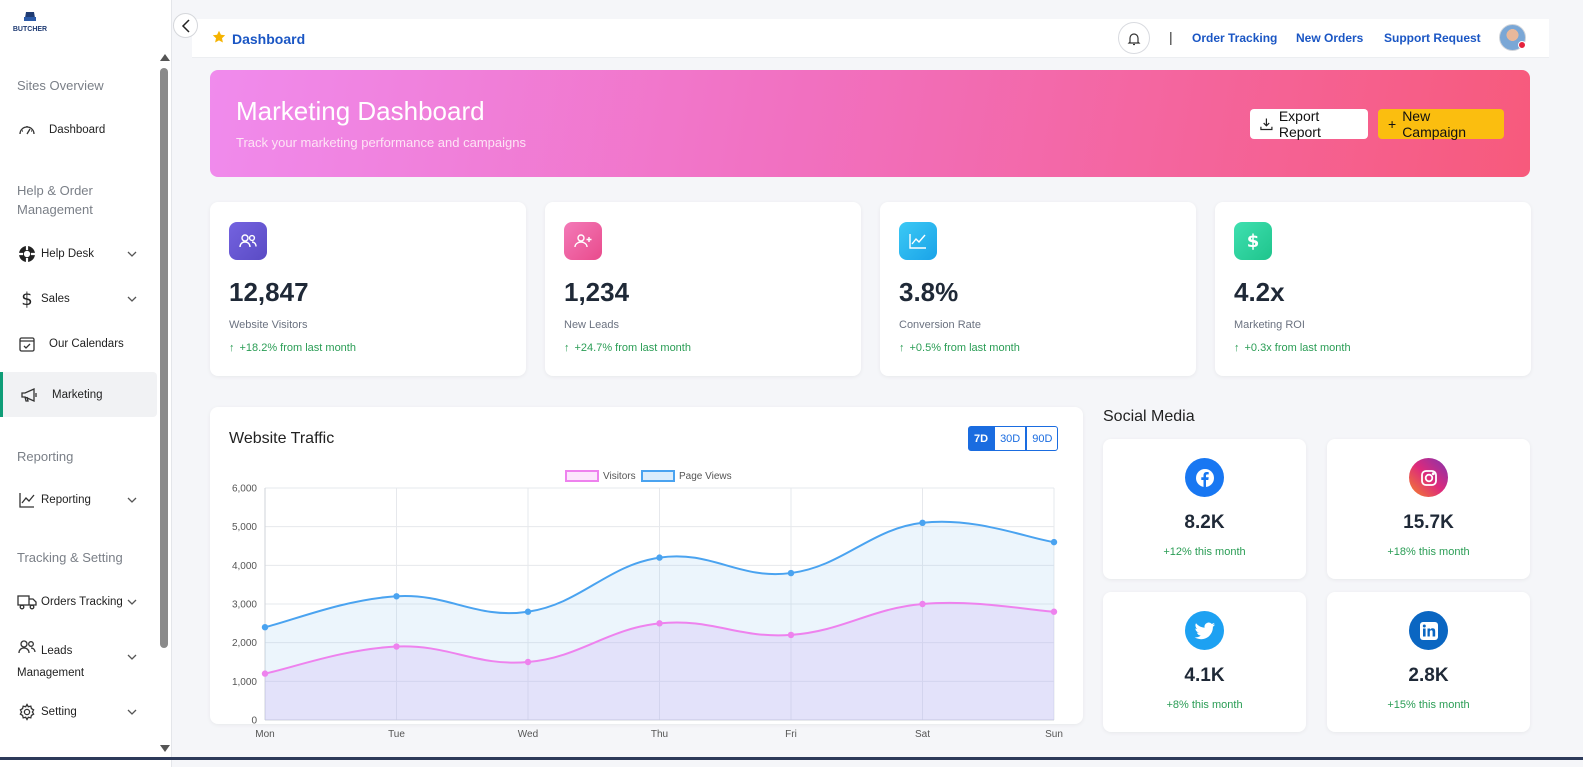  I want to click on sidebar-item-marketing: Marketing, so click(78, 394).